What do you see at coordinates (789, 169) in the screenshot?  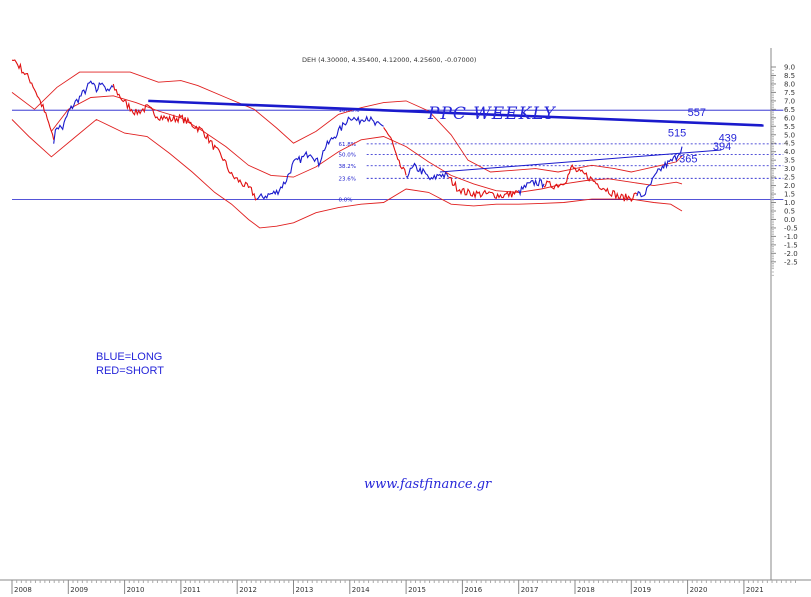 I see `y-tick-label: 3.0` at bounding box center [789, 169].